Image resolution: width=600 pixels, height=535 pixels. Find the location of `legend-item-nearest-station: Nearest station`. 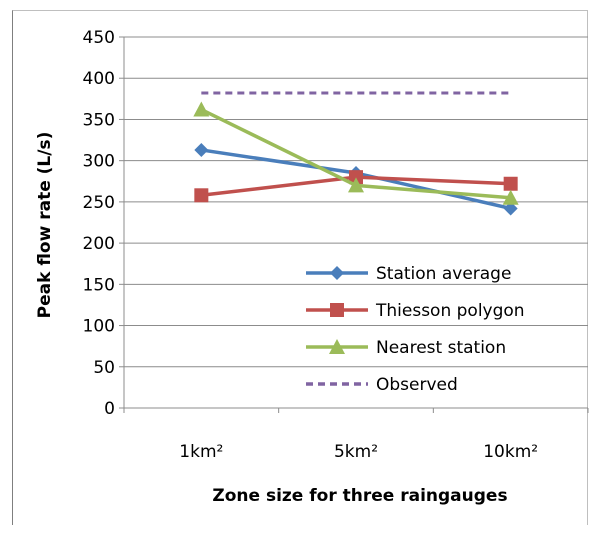

legend-item-nearest-station: Nearest station is located at coordinates (406, 348).